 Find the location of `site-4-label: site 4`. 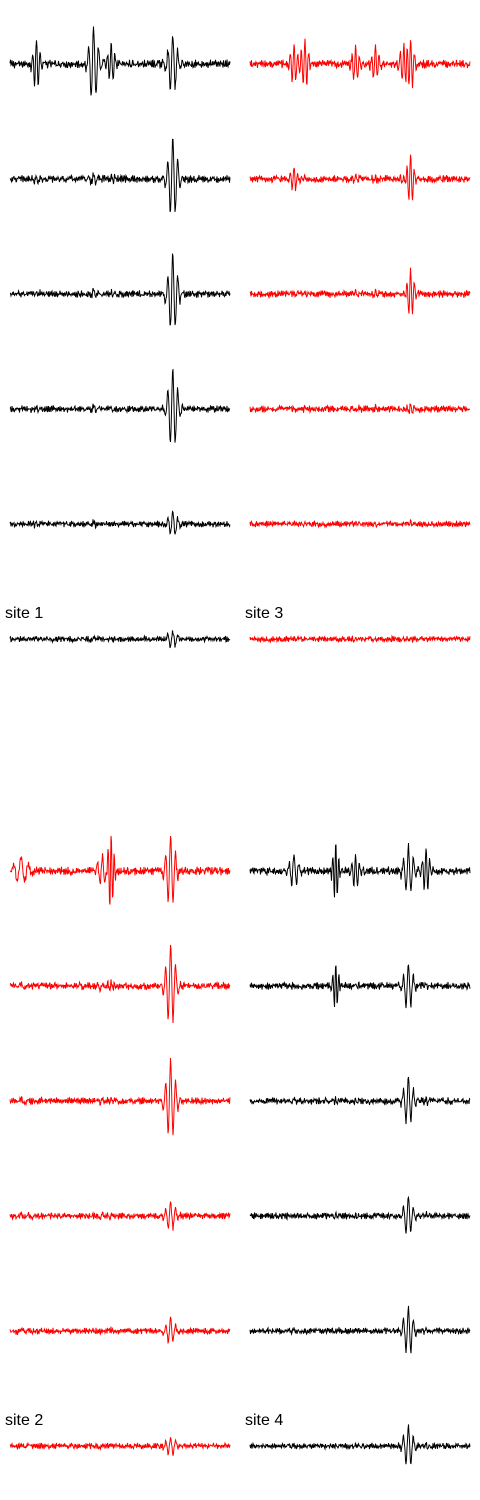

site-4-label: site 4 is located at coordinates (264, 1420).